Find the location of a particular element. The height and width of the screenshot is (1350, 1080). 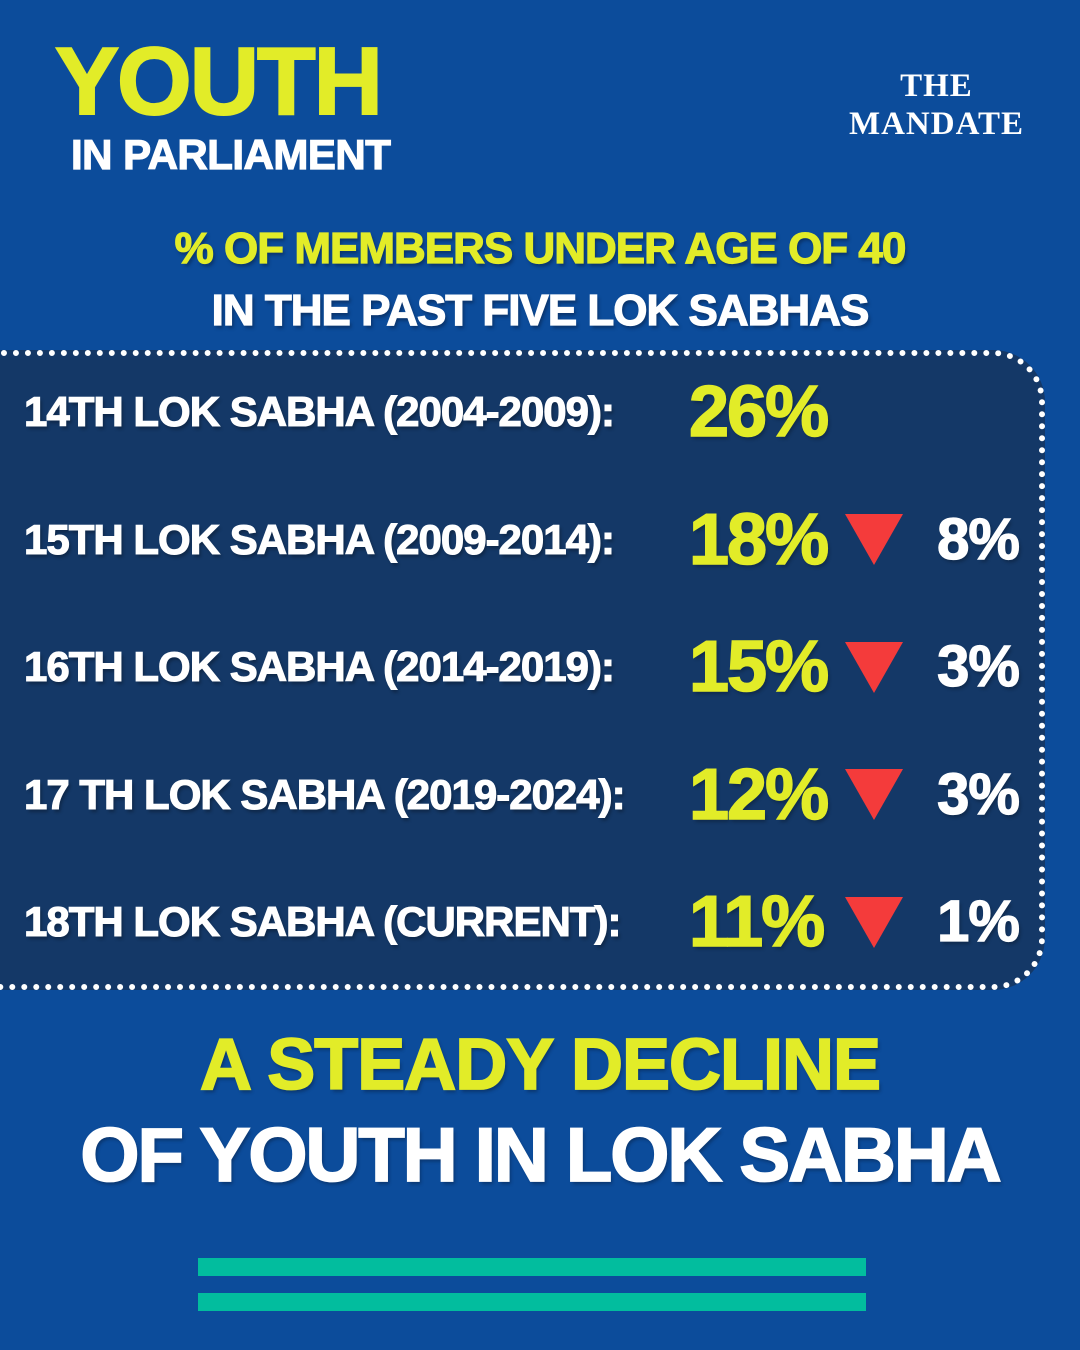

stat-values: 26% is located at coordinates (853, 412).